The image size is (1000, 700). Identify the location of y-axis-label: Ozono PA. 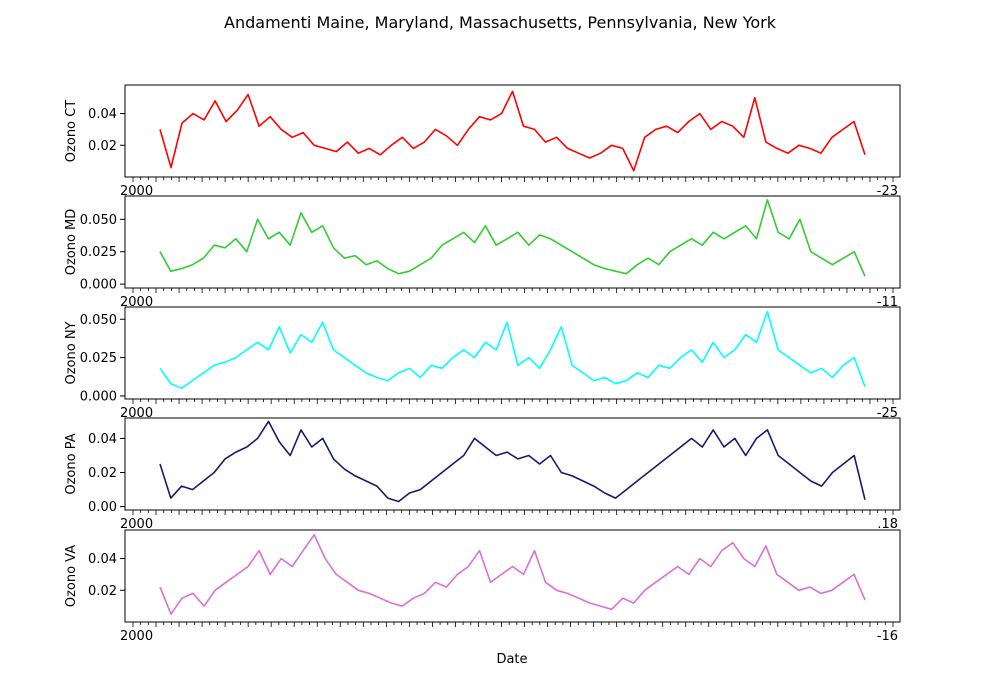
(71, 463).